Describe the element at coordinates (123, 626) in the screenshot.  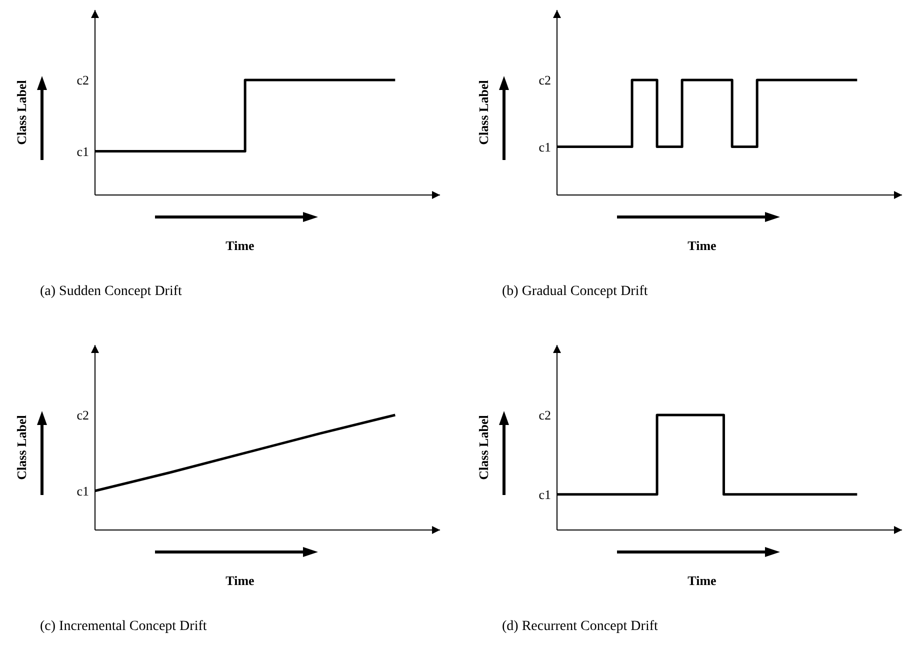
I see `text: (c) Incremental Concept Drift` at that location.